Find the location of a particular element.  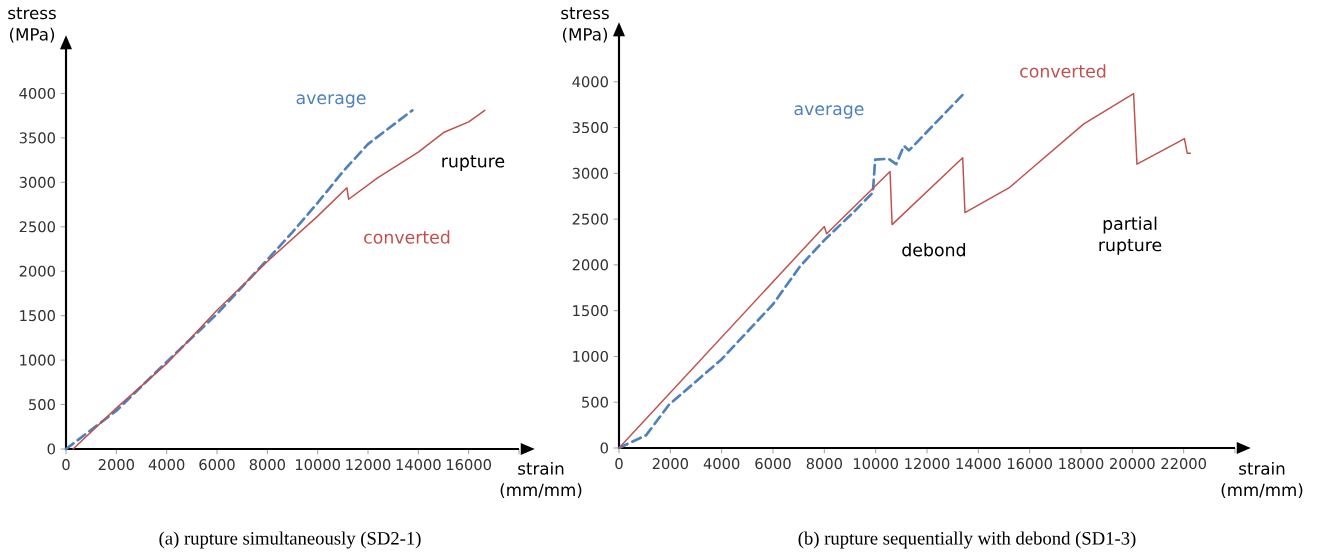

text: average is located at coordinates (829, 112).